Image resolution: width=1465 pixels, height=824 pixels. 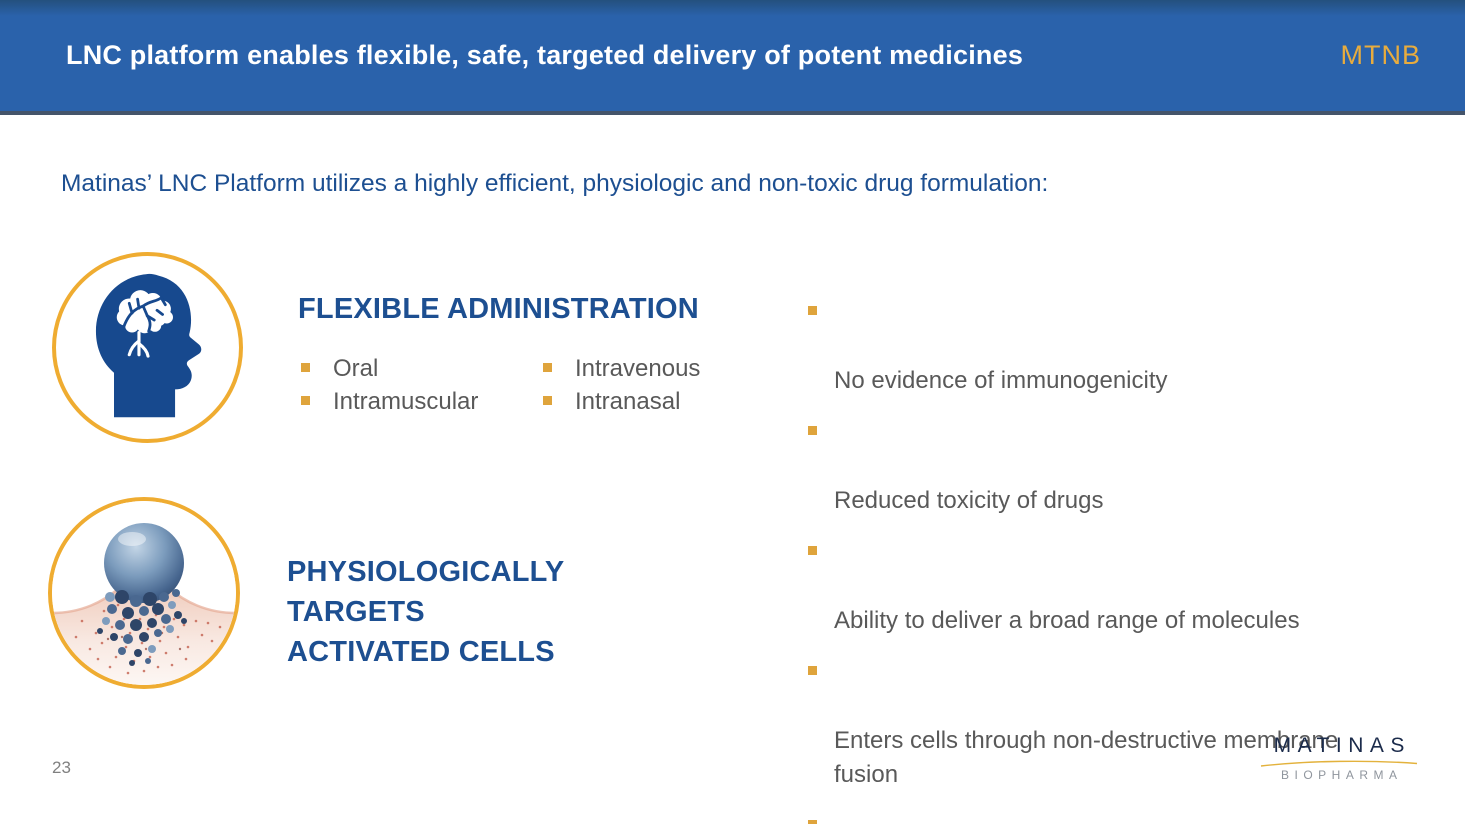 What do you see at coordinates (1128, 347) in the screenshot?
I see `benefit-item: No evidence of immunogenicity` at bounding box center [1128, 347].